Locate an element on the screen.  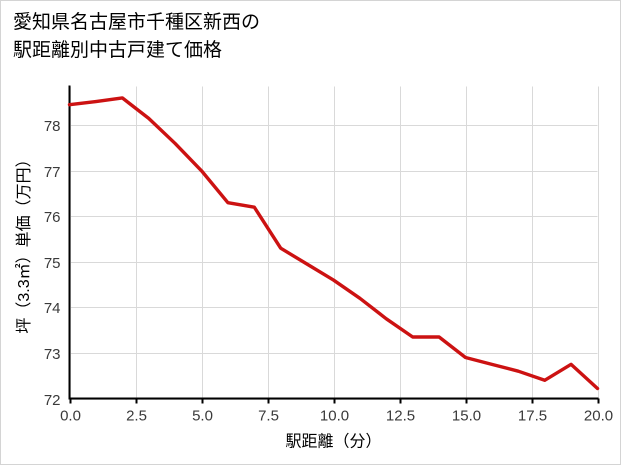
y-tick-label: 78 is located at coordinates (52, 126).